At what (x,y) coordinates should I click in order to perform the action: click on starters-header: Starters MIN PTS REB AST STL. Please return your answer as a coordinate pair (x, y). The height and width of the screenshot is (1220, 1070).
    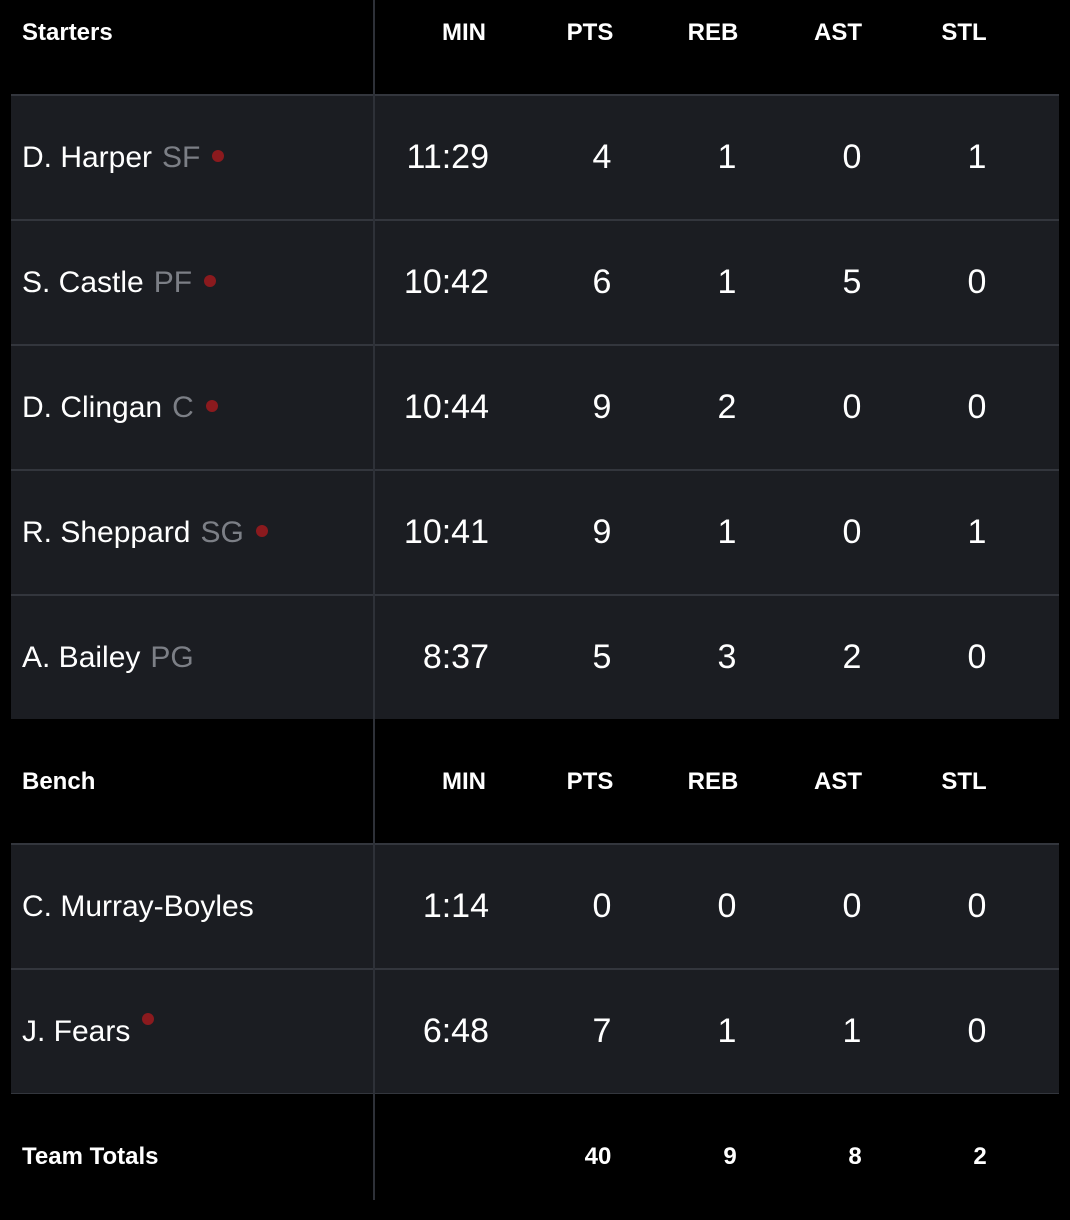
    Looking at the image, I should click on (535, 47).